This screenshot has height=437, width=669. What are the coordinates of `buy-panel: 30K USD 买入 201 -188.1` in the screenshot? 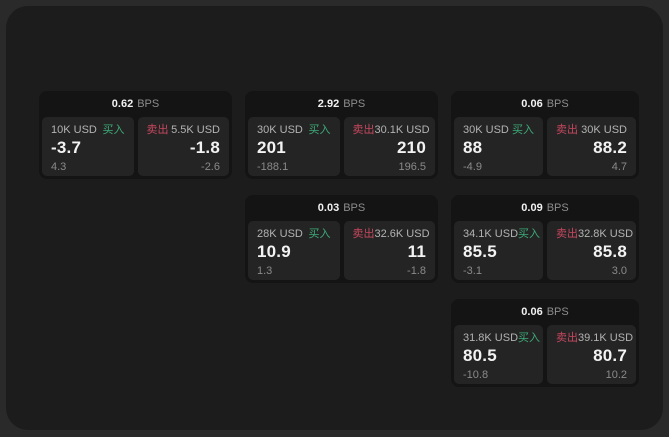 It's located at (294, 146).